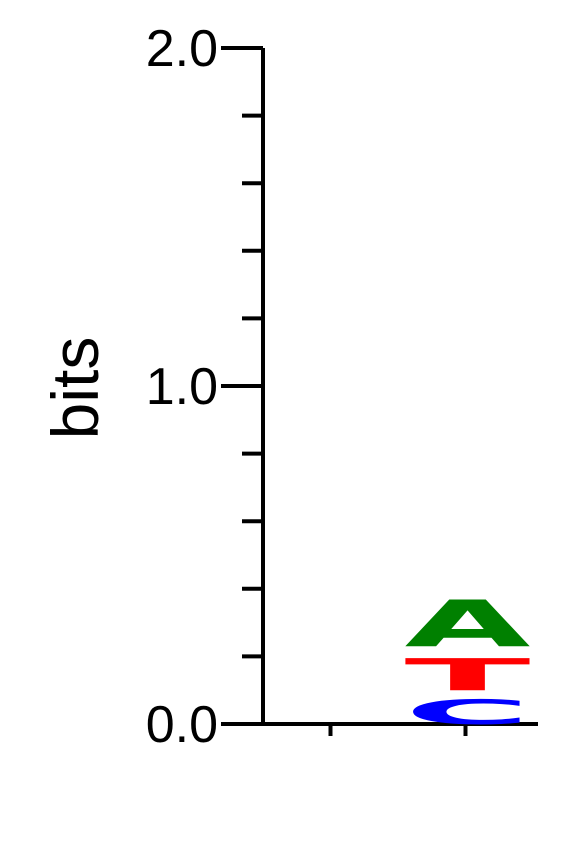 This screenshot has height=842, width=583. I want to click on letter-T: T, so click(468, 675).